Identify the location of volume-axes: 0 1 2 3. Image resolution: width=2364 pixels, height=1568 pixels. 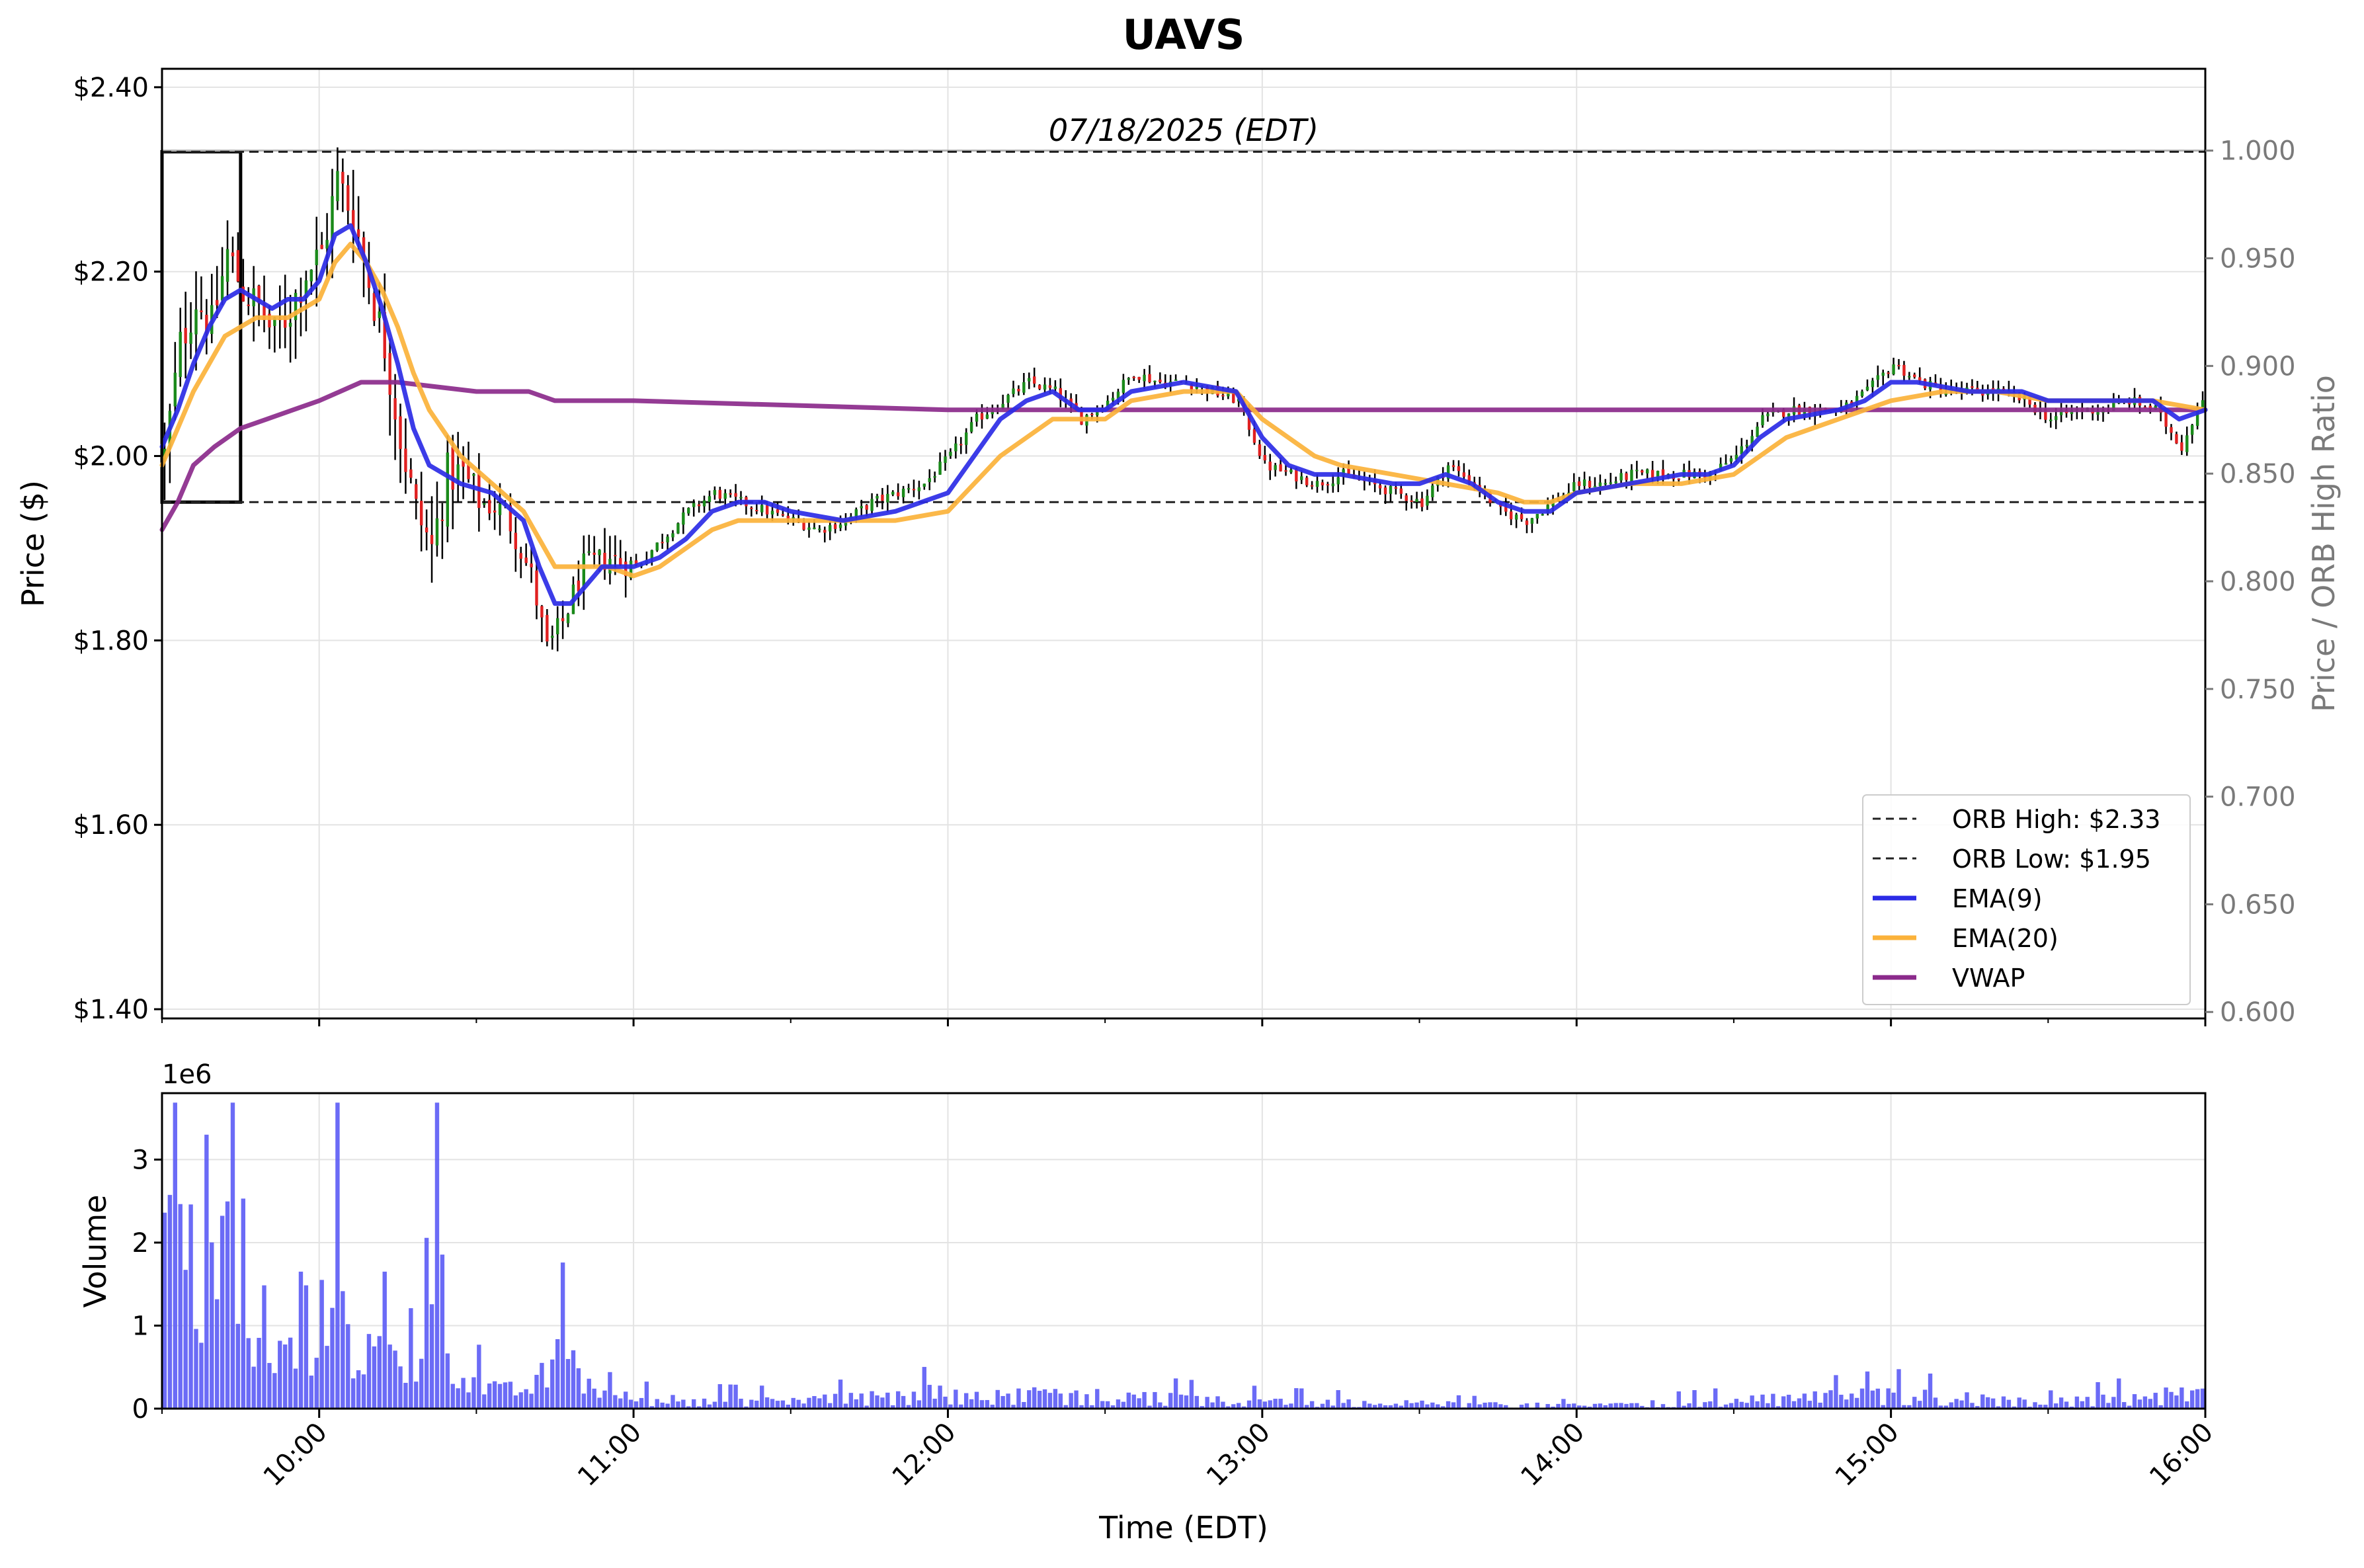
(147, 1284).